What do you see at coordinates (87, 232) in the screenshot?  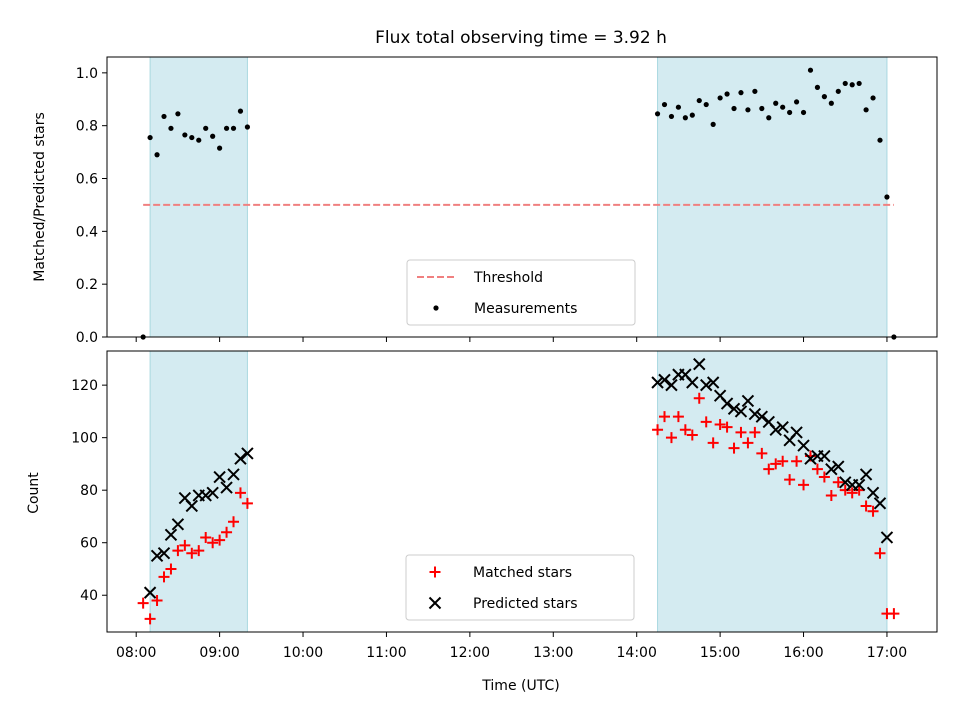 I see `y-tick-label: 0.4` at bounding box center [87, 232].